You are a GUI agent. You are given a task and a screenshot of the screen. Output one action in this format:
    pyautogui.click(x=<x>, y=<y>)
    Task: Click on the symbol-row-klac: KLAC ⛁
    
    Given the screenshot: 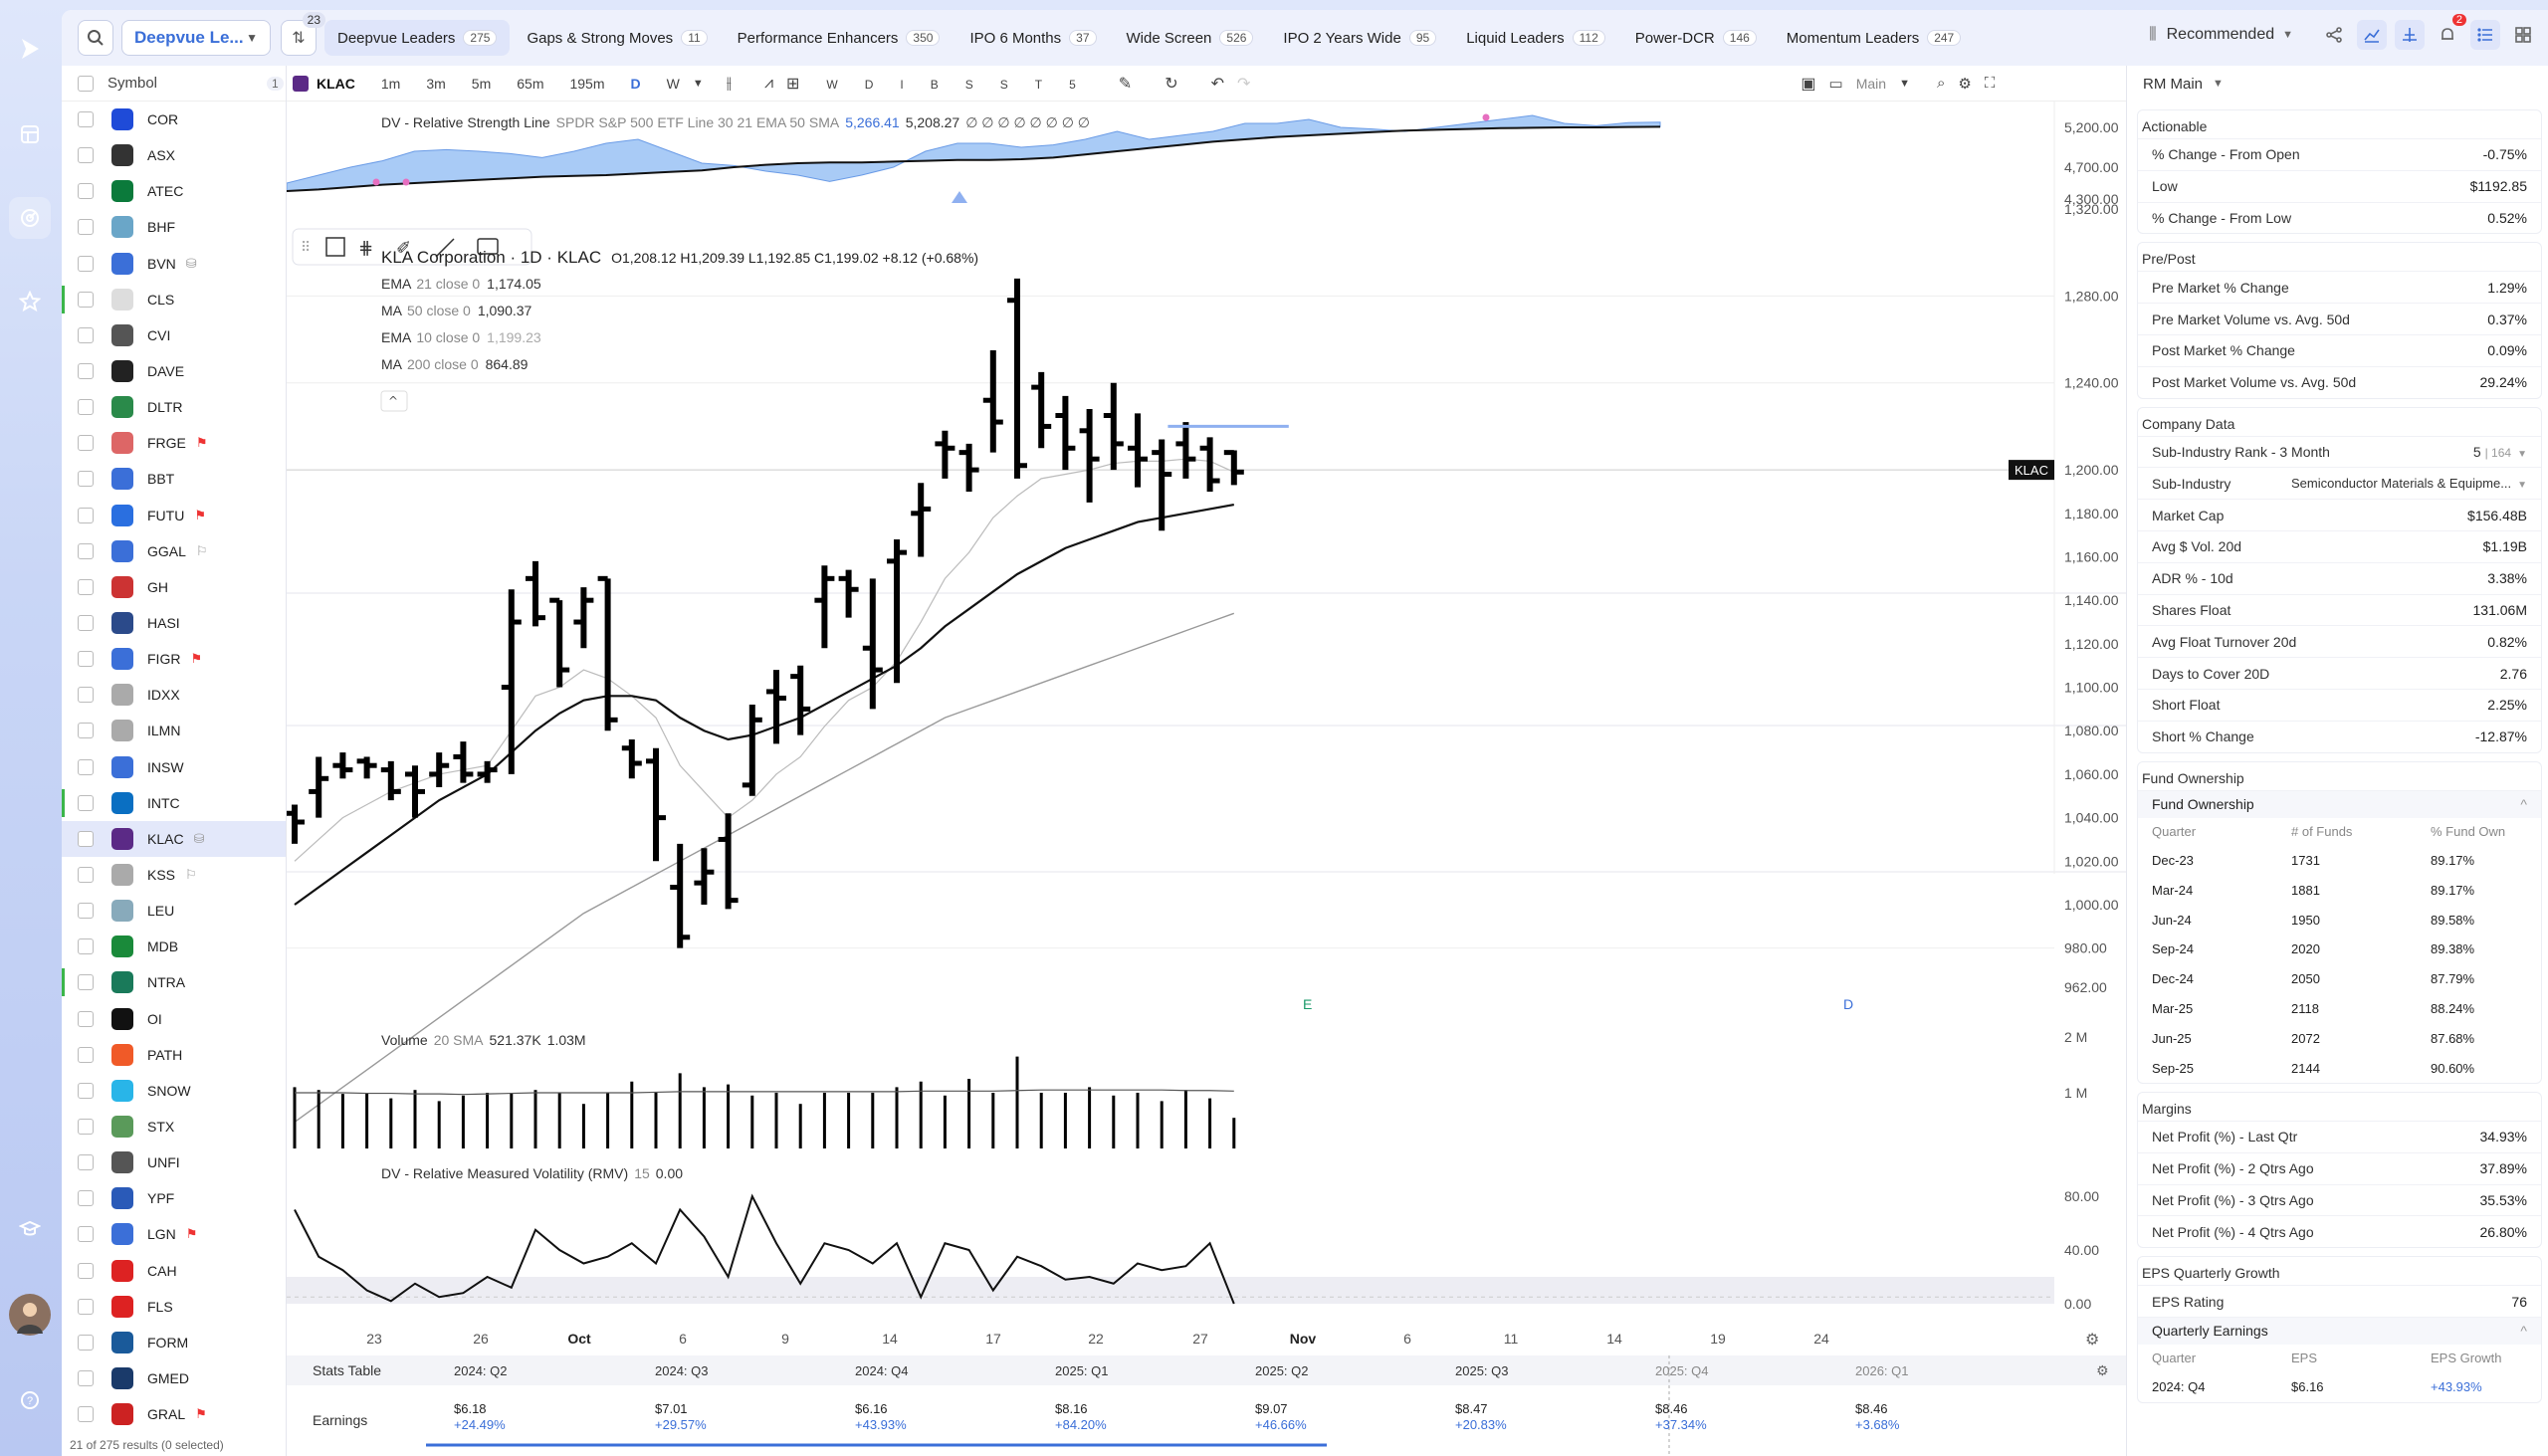 What is the action you would take?
    pyautogui.click(x=174, y=838)
    